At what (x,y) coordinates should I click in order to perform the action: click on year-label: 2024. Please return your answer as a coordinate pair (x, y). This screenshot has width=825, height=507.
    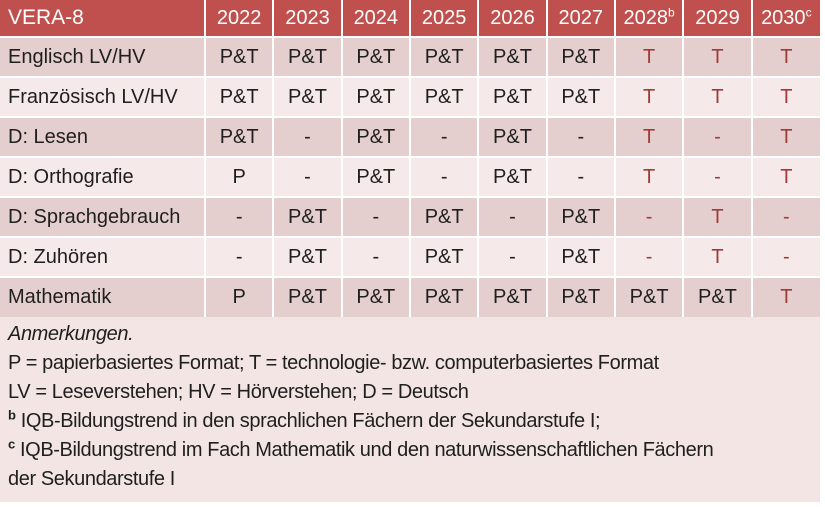
    Looking at the image, I should click on (376, 17).